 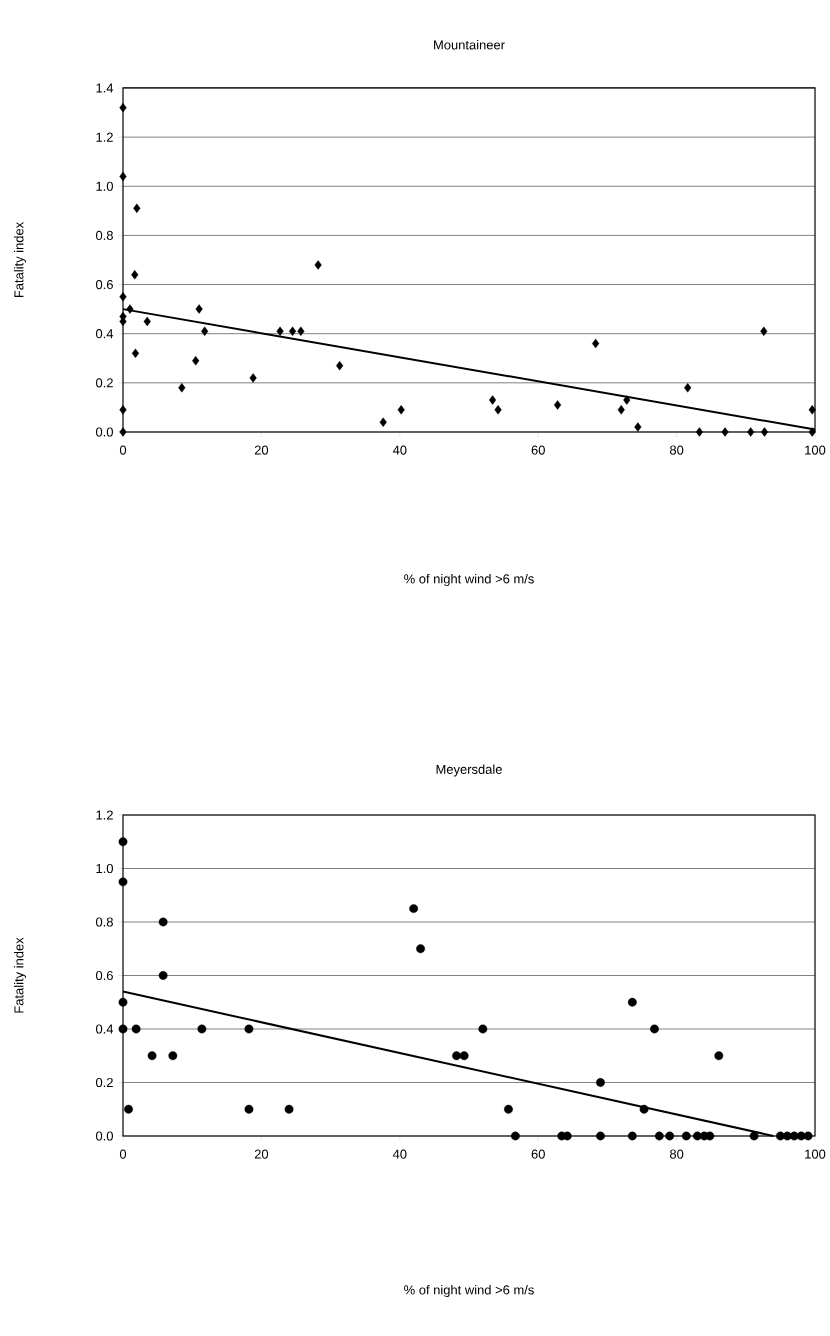 I want to click on chart-title: Meyersdale, so click(x=469, y=770).